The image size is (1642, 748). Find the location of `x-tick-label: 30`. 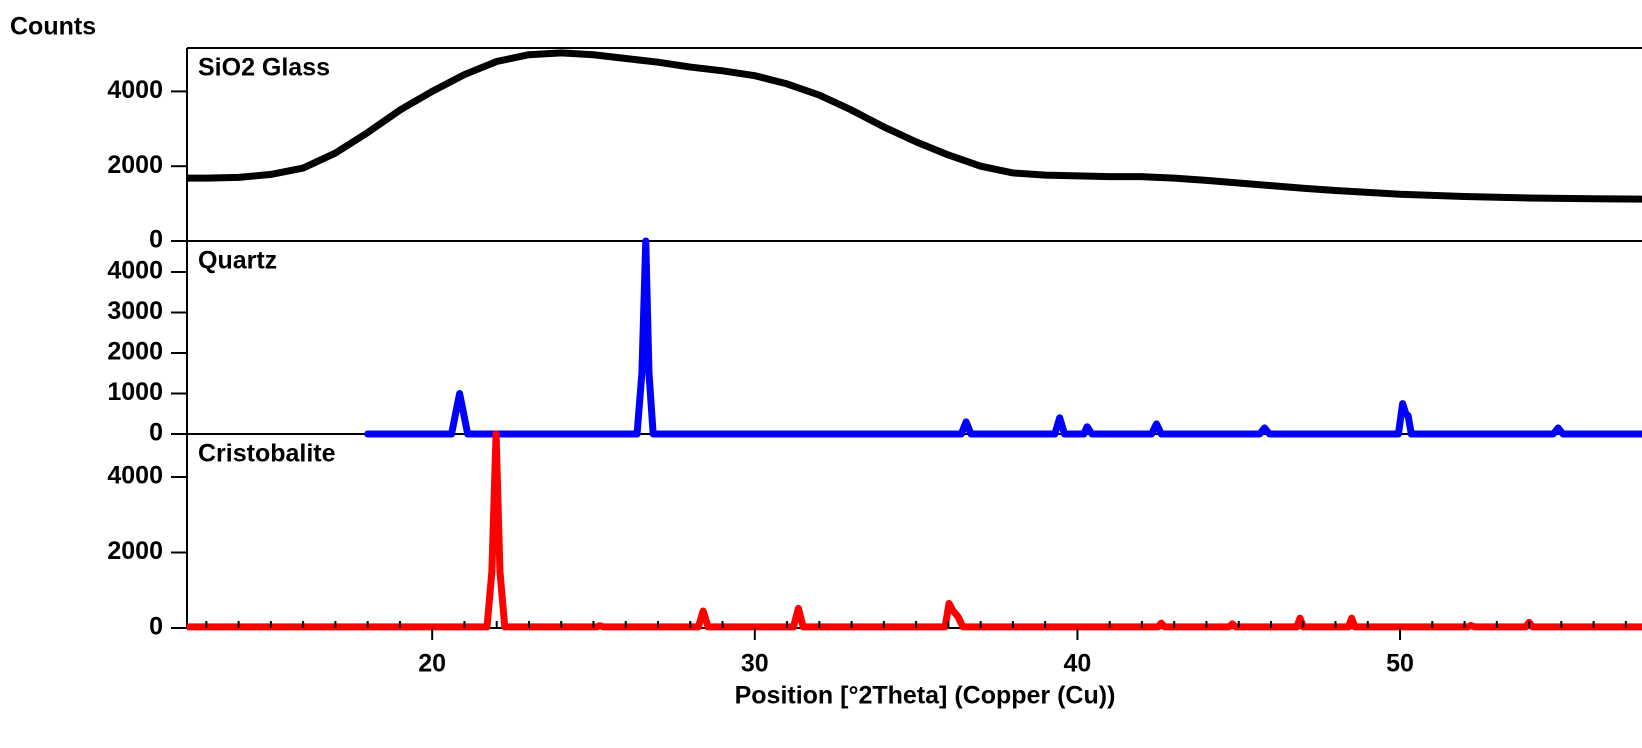

x-tick-label: 30 is located at coordinates (755, 664).